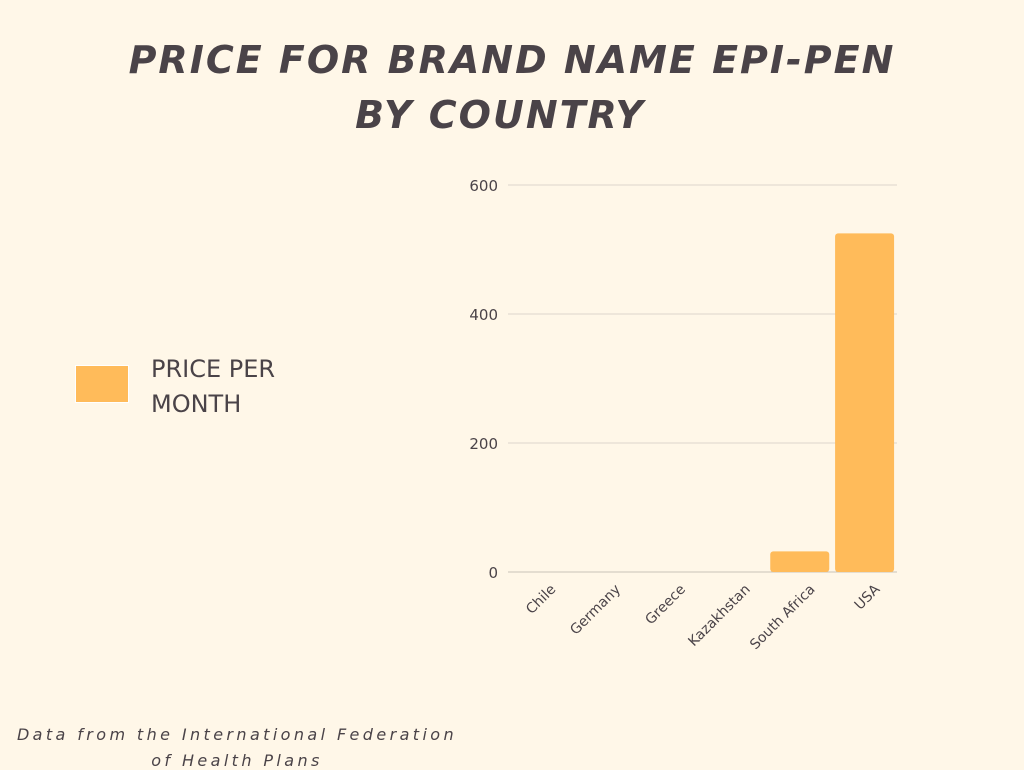 This screenshot has width=1024, height=770. I want to click on x-tick-label-greece: Greece, so click(665, 605).